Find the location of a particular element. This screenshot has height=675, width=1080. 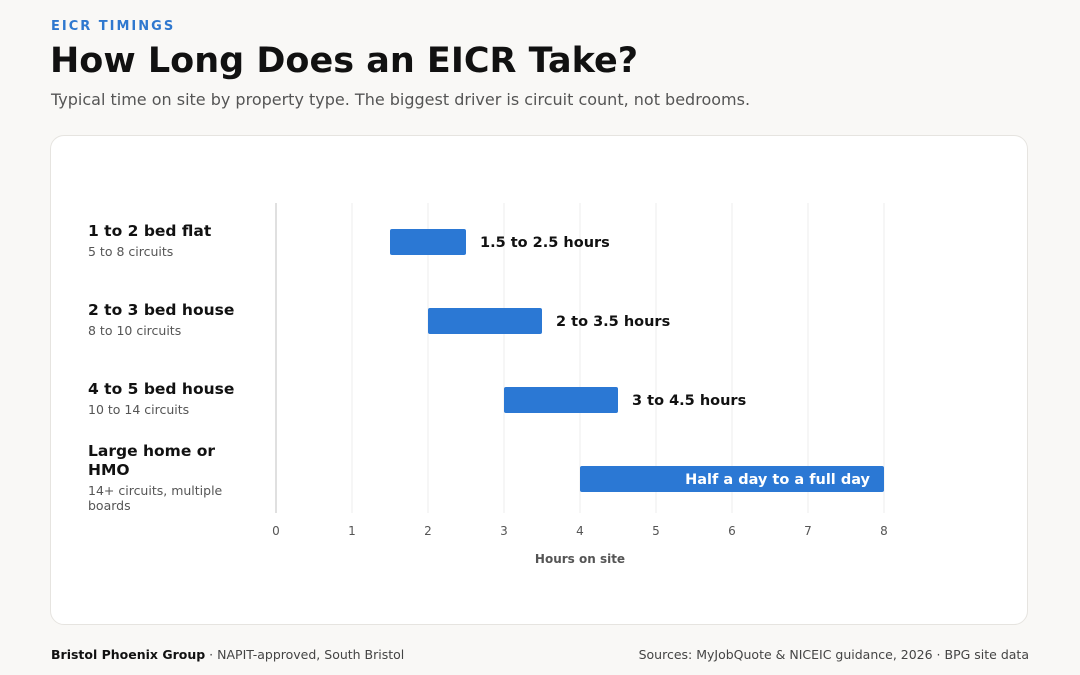

eyebrow-label: EICR TIMINGS is located at coordinates (113, 26).